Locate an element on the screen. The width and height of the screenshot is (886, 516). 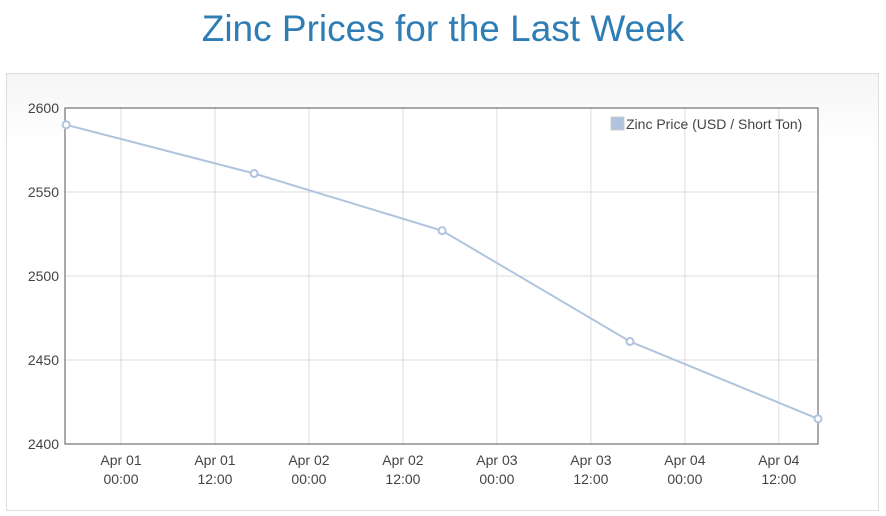
y-tick-label: 2400 is located at coordinates (43, 444).